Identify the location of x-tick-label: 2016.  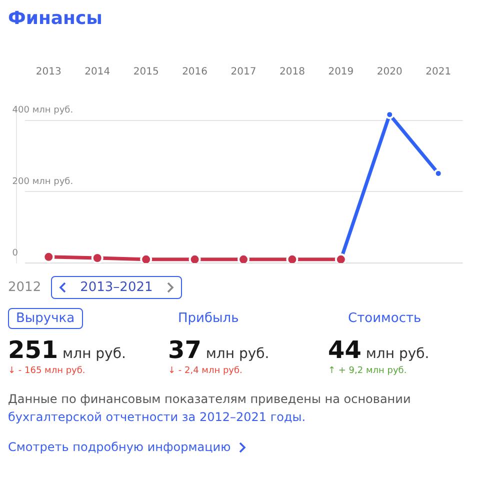
(195, 72).